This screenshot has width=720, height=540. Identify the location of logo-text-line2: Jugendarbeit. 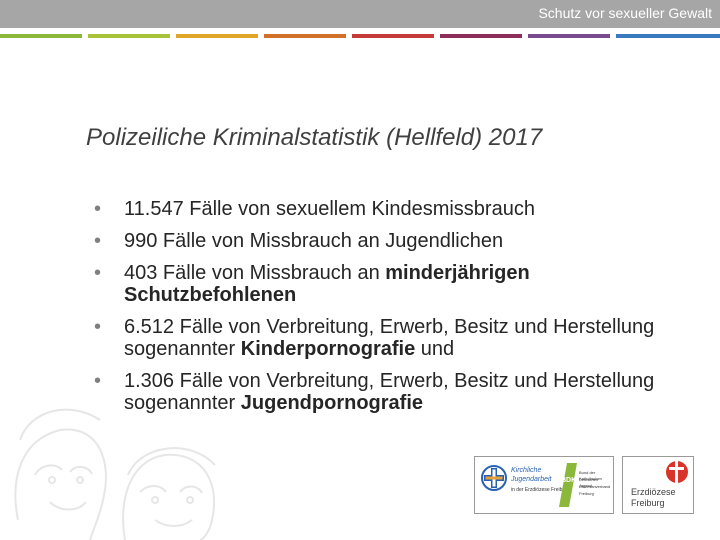
(531, 479).